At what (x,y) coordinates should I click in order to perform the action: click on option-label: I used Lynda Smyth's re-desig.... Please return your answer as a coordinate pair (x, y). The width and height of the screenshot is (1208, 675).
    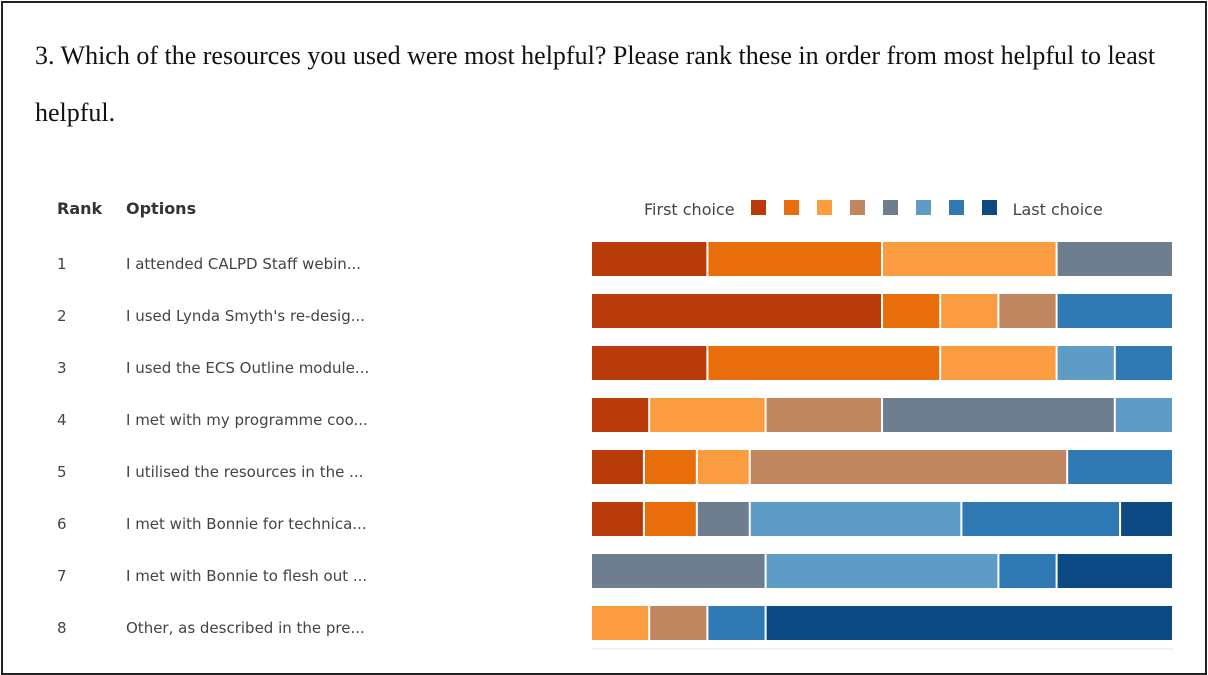
    Looking at the image, I should click on (246, 316).